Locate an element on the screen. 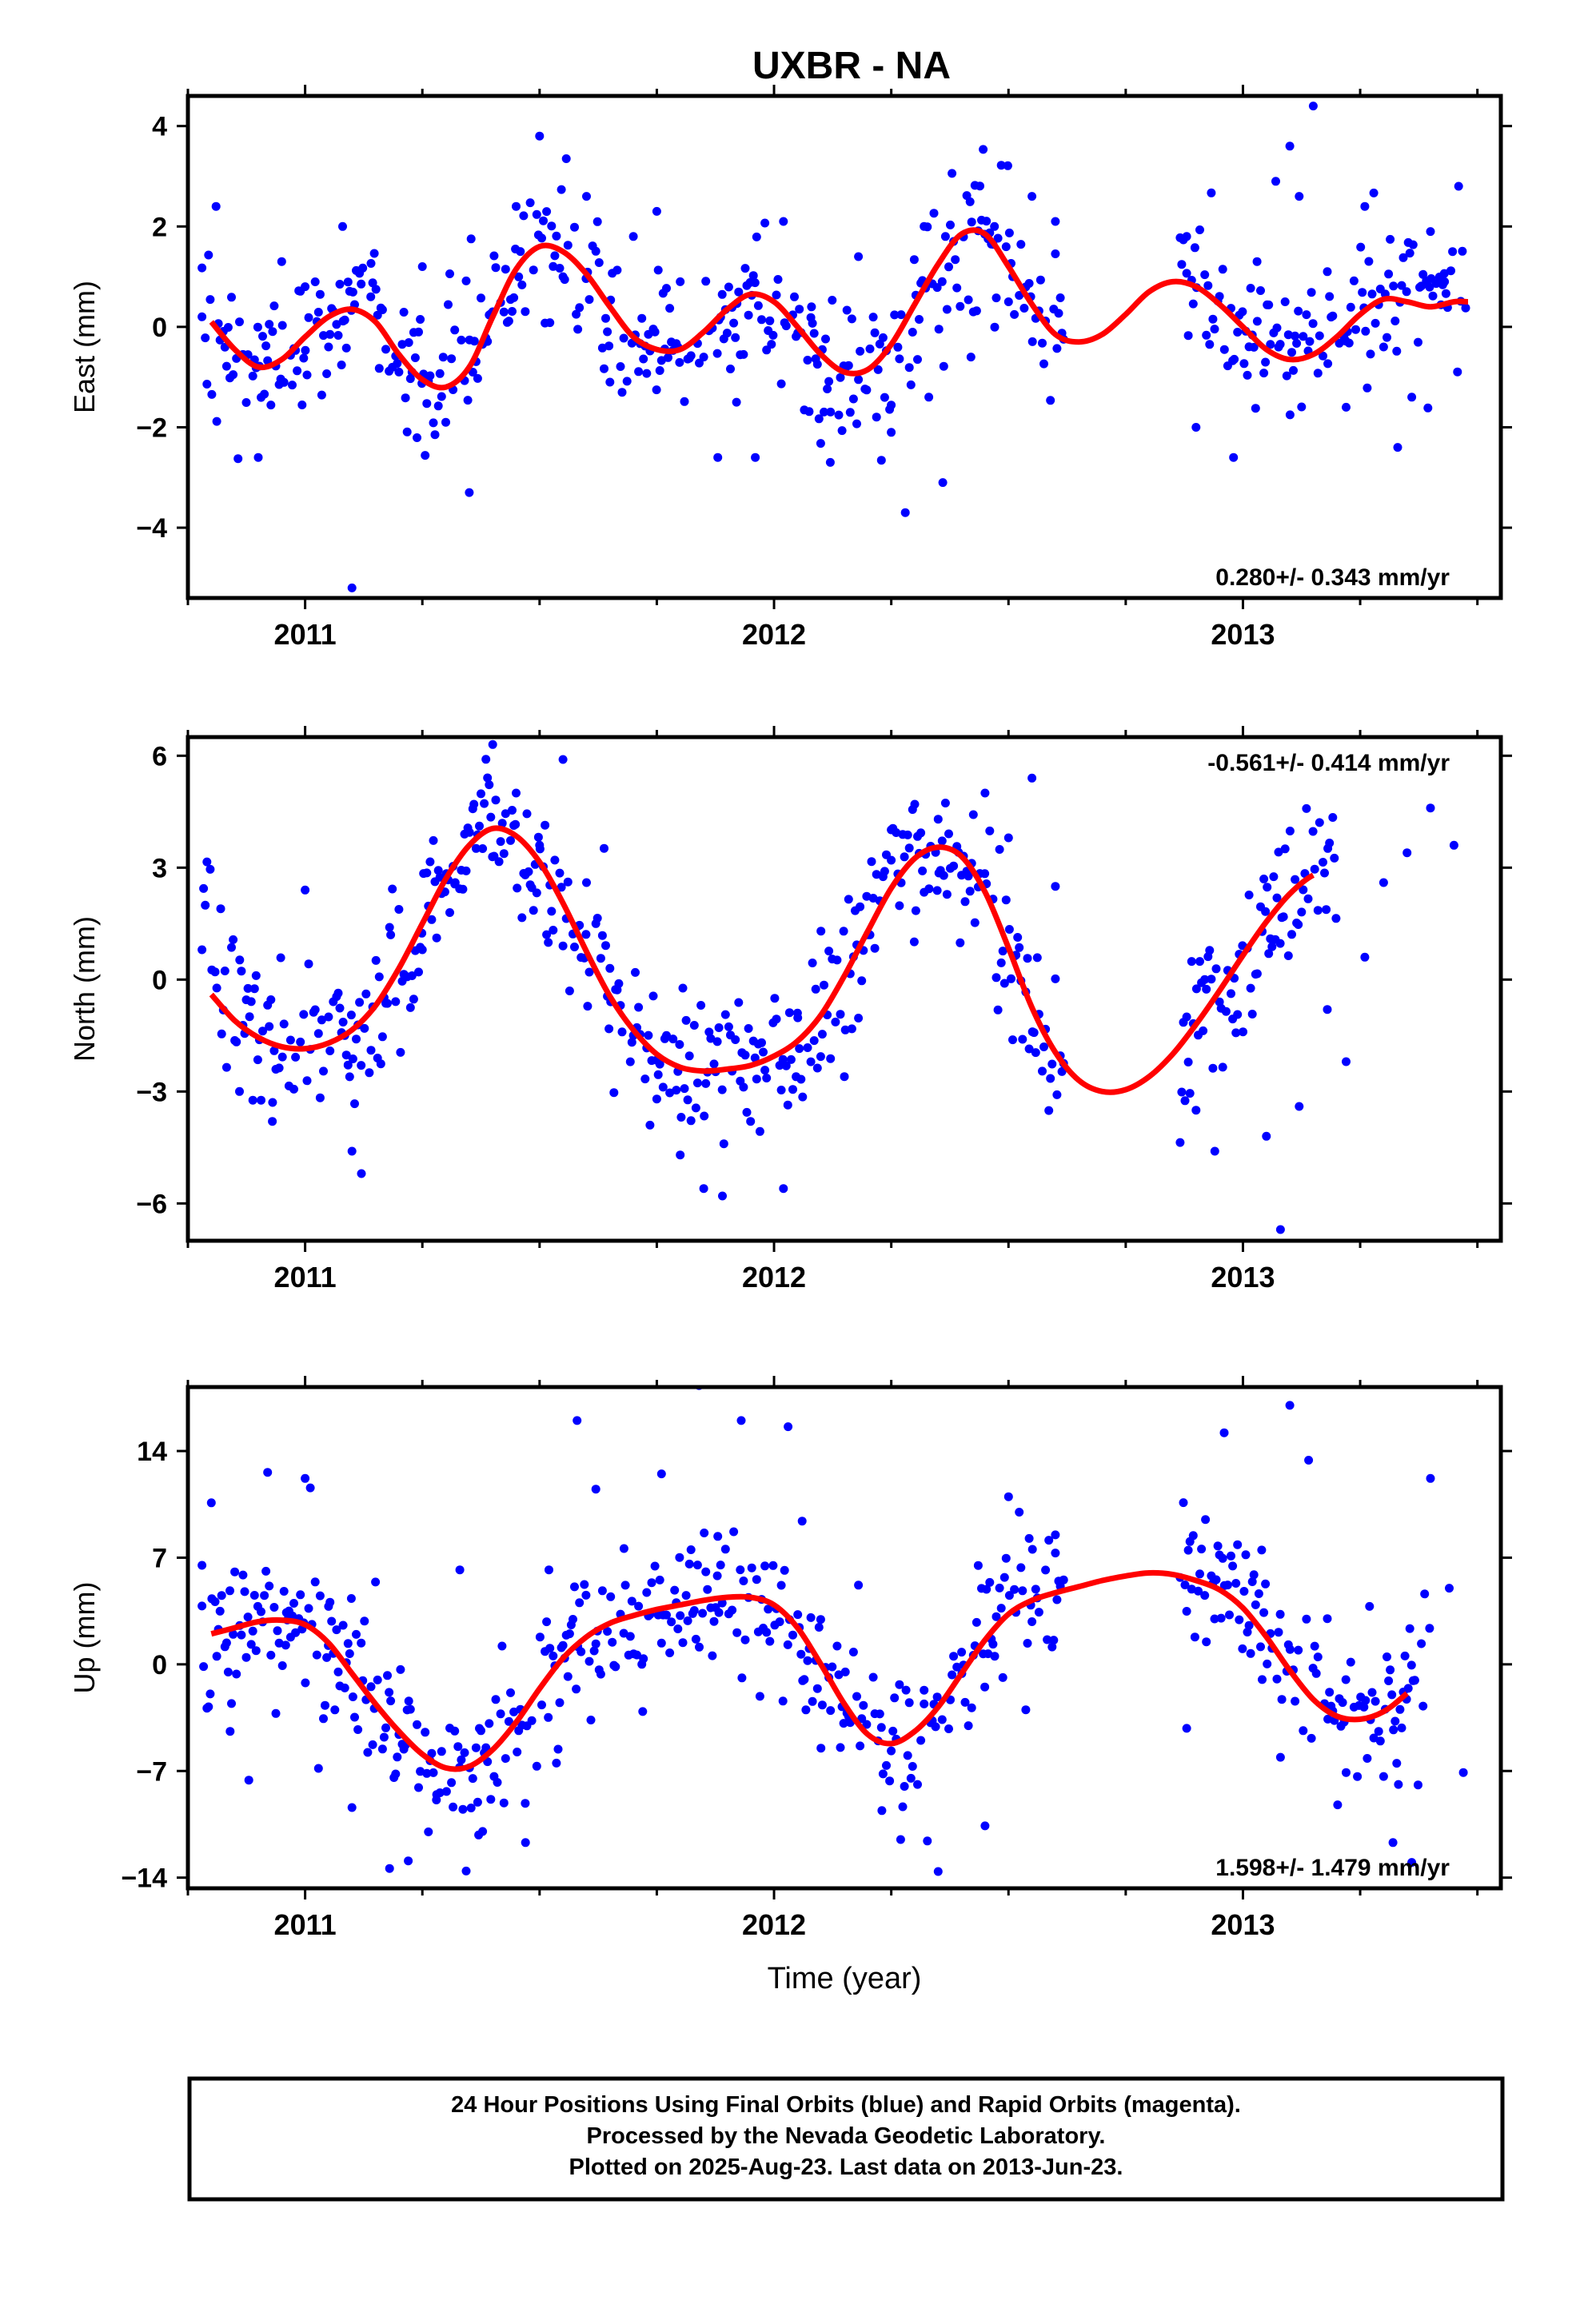 The image size is (1580, 2324). x-tick-label: 2013 is located at coordinates (1243, 1924).